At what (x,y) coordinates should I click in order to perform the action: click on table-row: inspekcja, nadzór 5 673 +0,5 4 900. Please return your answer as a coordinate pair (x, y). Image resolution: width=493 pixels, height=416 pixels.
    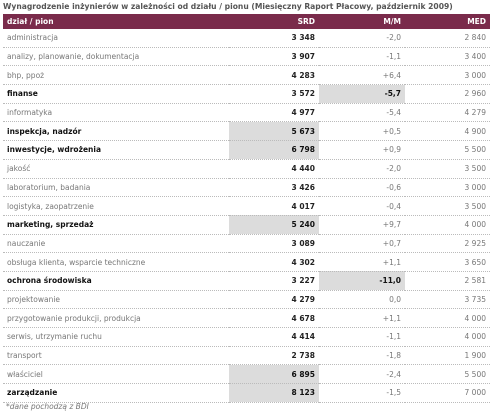
    Looking at the image, I should click on (246, 131).